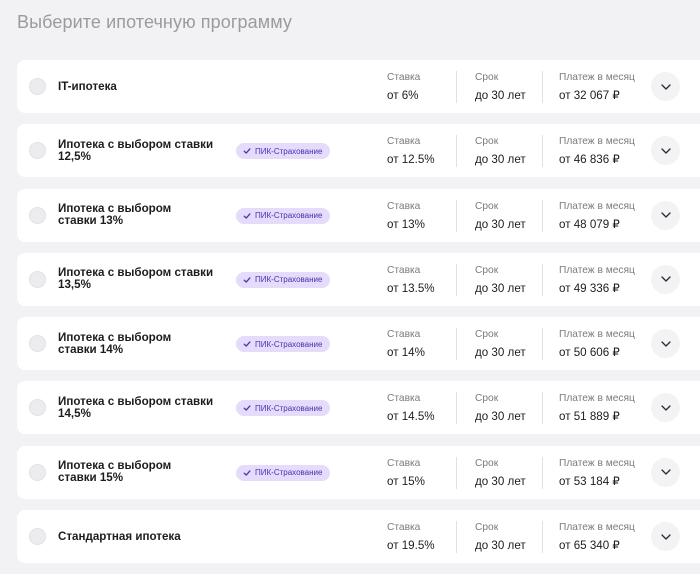 Image resolution: width=700 pixels, height=574 pixels. I want to click on payment-value: от 51 889 ₽, so click(589, 417).